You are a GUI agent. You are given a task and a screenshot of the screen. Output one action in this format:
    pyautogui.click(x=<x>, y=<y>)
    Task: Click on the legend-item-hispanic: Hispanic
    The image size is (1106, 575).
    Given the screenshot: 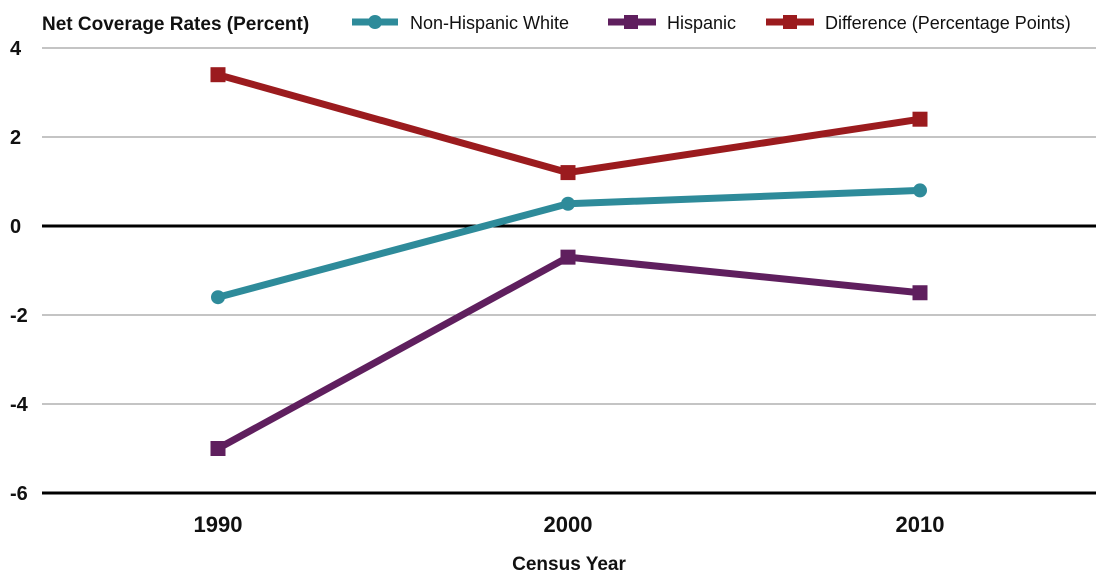 What is the action you would take?
    pyautogui.click(x=672, y=23)
    